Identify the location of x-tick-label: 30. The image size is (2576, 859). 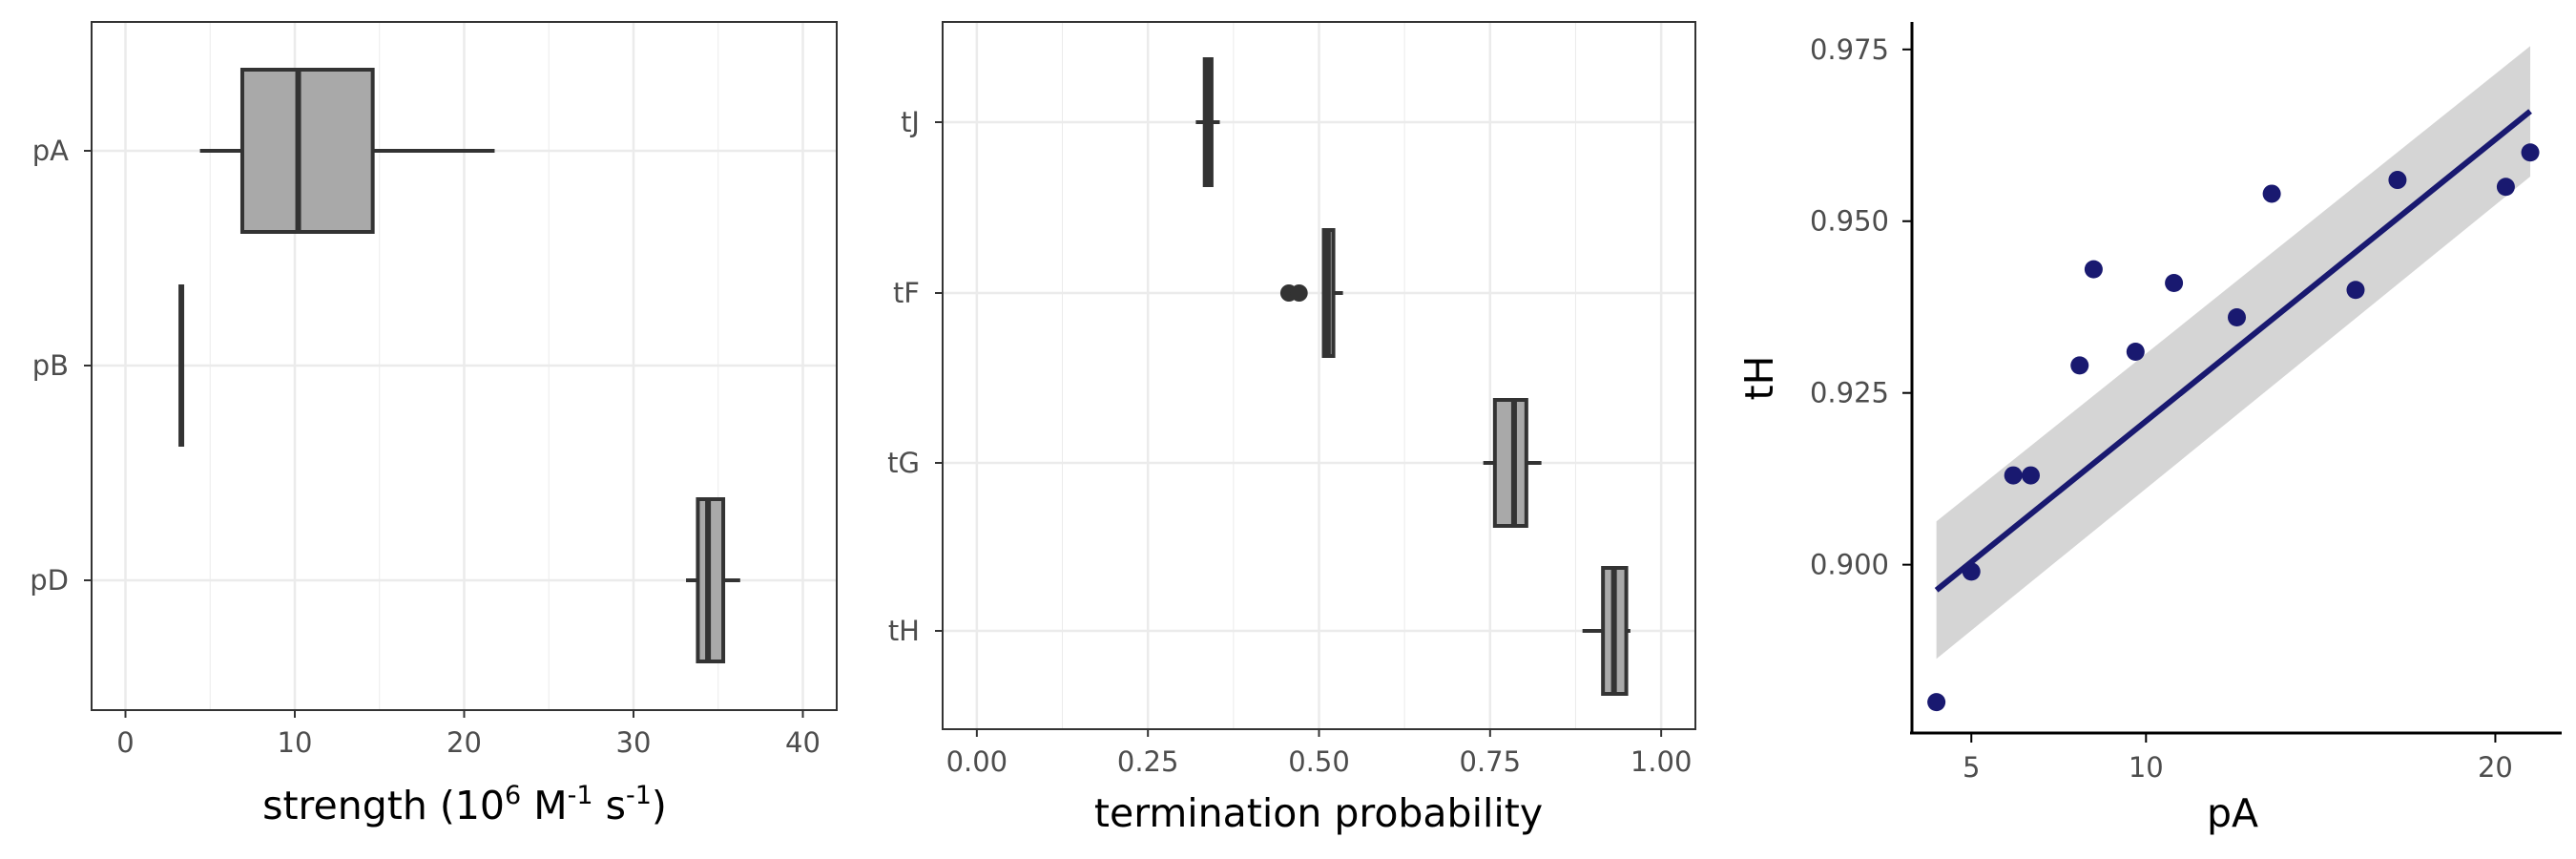
(634, 742).